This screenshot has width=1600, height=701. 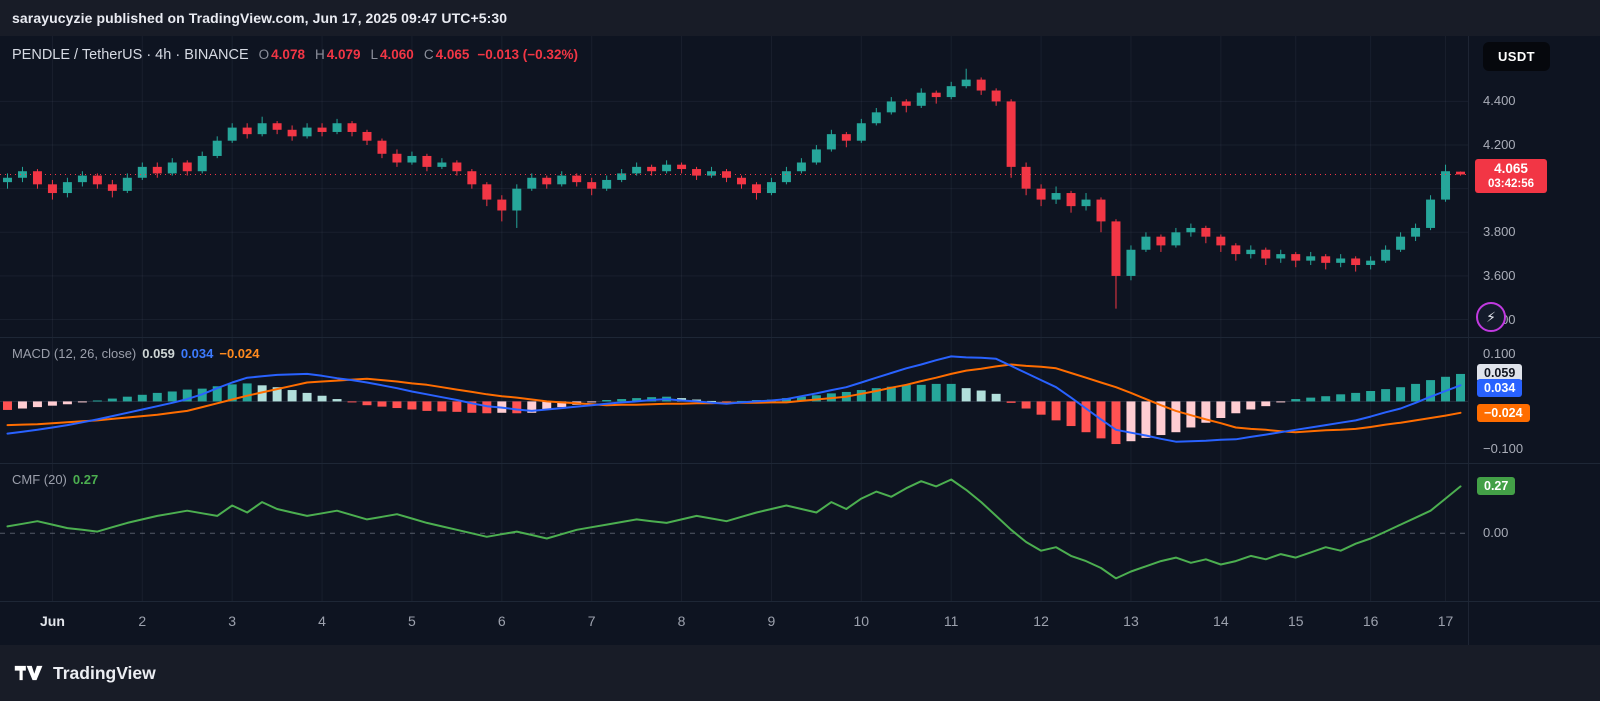 I want to click on time-axis: Jun 2 3 4 5 6 7 8 9 10 11 12 13 14 15 16 17, so click(x=734, y=623).